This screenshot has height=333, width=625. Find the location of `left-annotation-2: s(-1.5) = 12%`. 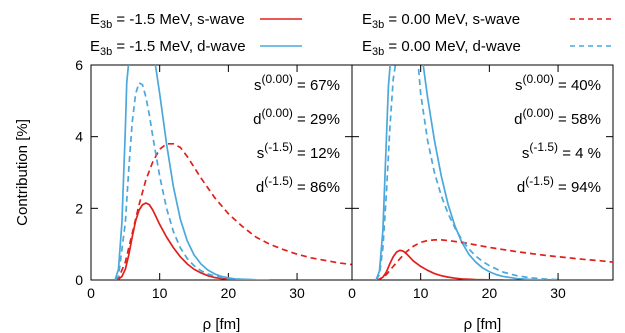

left-annotation-2: s(-1.5) = 12% is located at coordinates (298, 151).